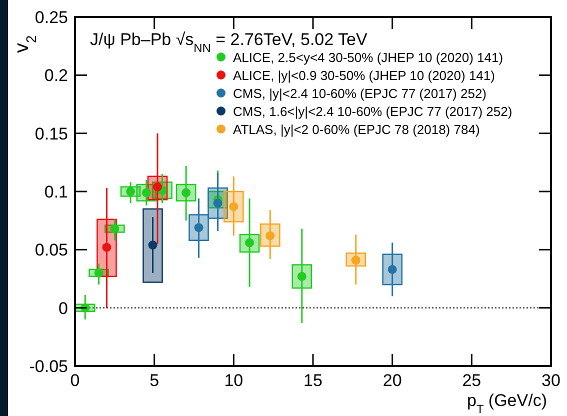  I want to click on x-tick-label: 25, so click(472, 380).